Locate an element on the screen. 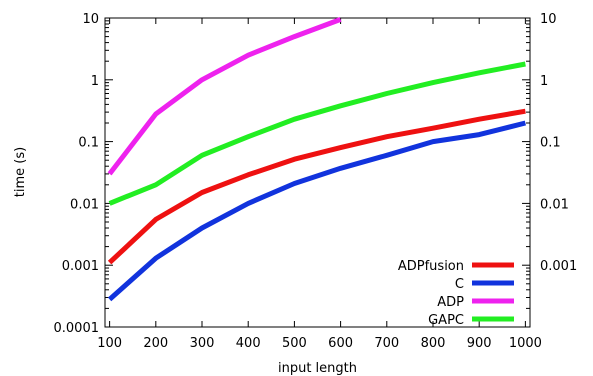 The image size is (593, 376). legend-label: GAPC is located at coordinates (446, 320).